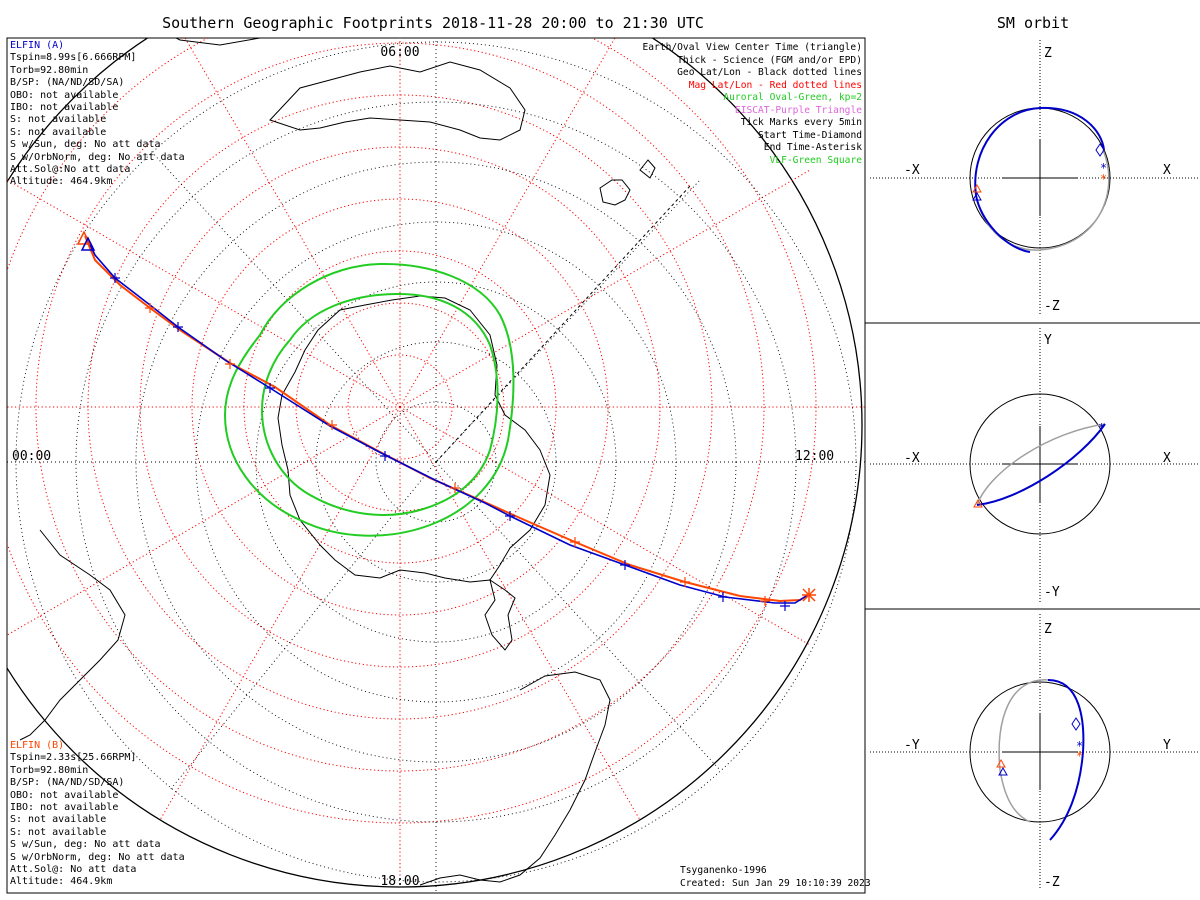 The image size is (1200, 900). Describe the element at coordinates (814, 456) in the screenshot. I see `map-label-right: 12:00` at that location.